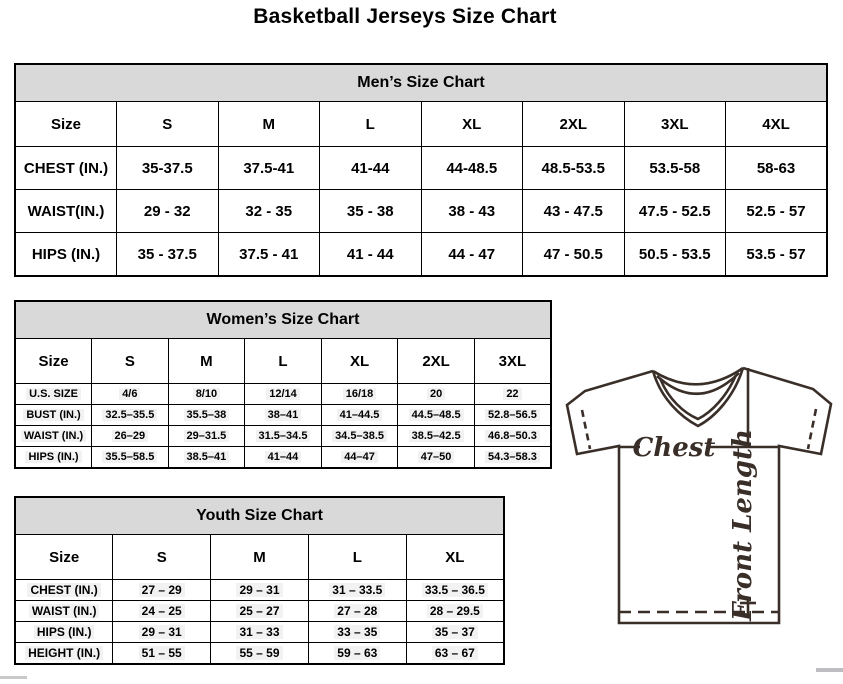 The image size is (843, 684). I want to click on youth-col-header: Size, so click(64, 557).